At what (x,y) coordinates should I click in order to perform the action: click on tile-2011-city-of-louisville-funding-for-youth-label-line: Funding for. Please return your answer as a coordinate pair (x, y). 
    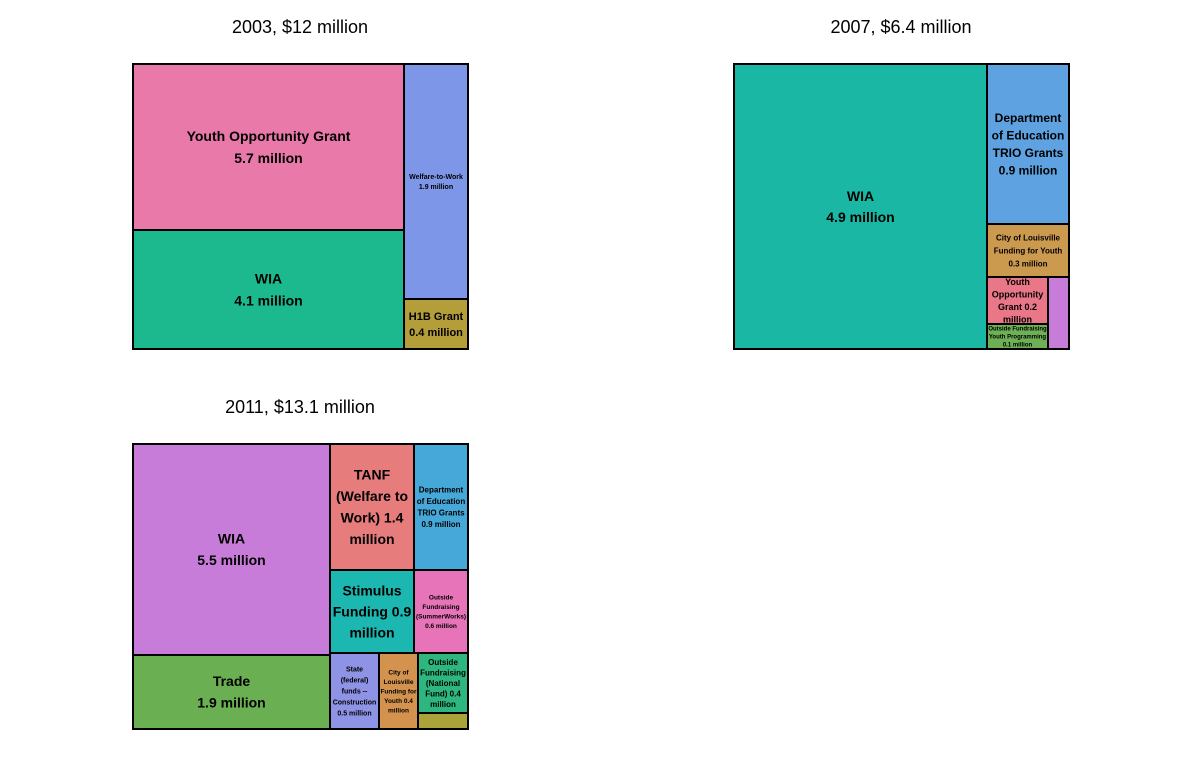
    Looking at the image, I should click on (398, 691).